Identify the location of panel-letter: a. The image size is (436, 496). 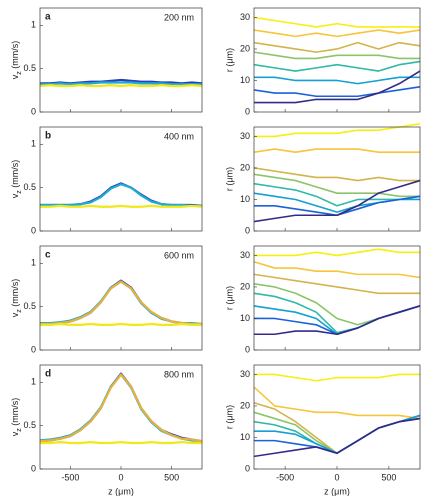
(48, 17).